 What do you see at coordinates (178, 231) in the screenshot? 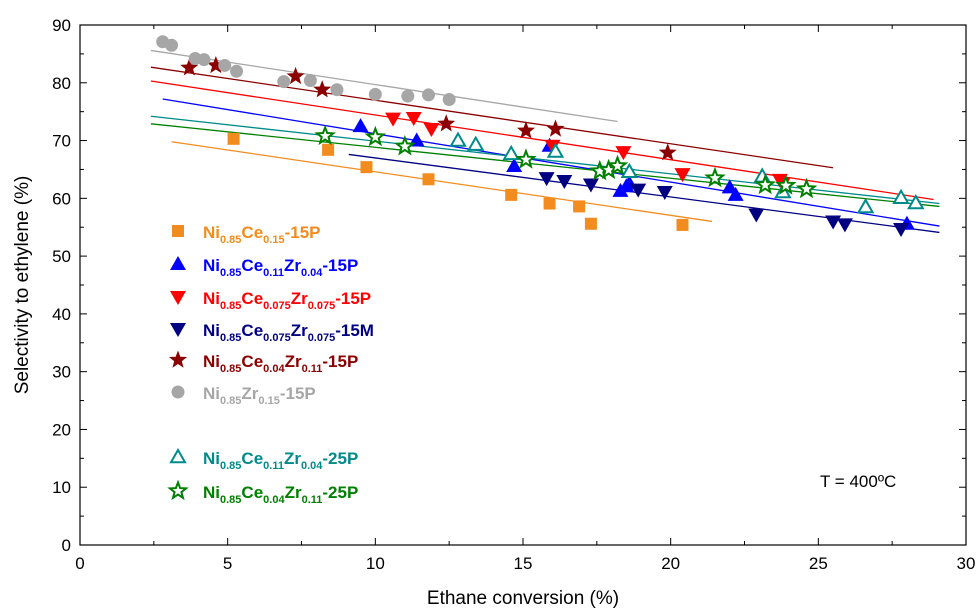
I see `legend-marker-s1` at bounding box center [178, 231].